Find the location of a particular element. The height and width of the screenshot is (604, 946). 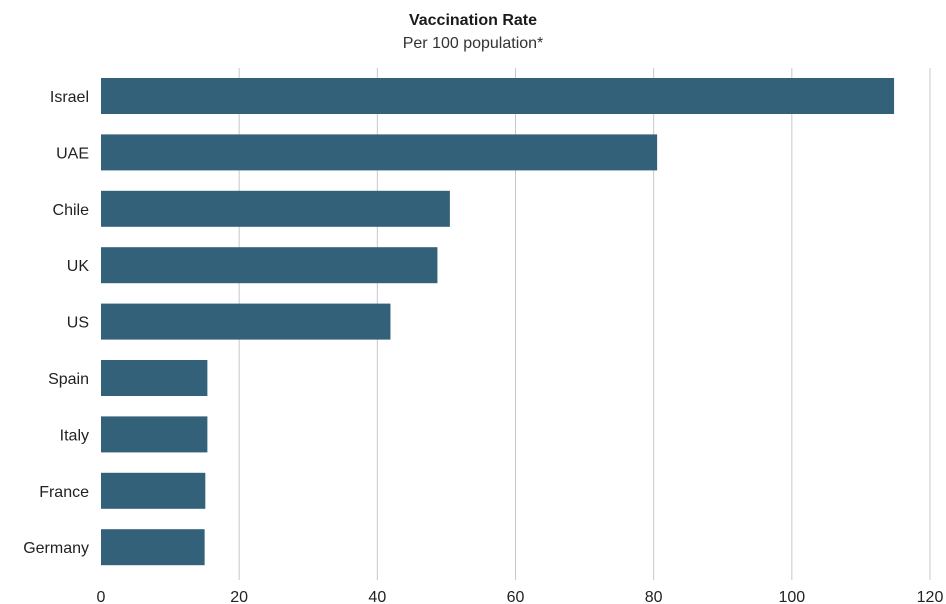

x-tick-label: 100 is located at coordinates (791, 596).